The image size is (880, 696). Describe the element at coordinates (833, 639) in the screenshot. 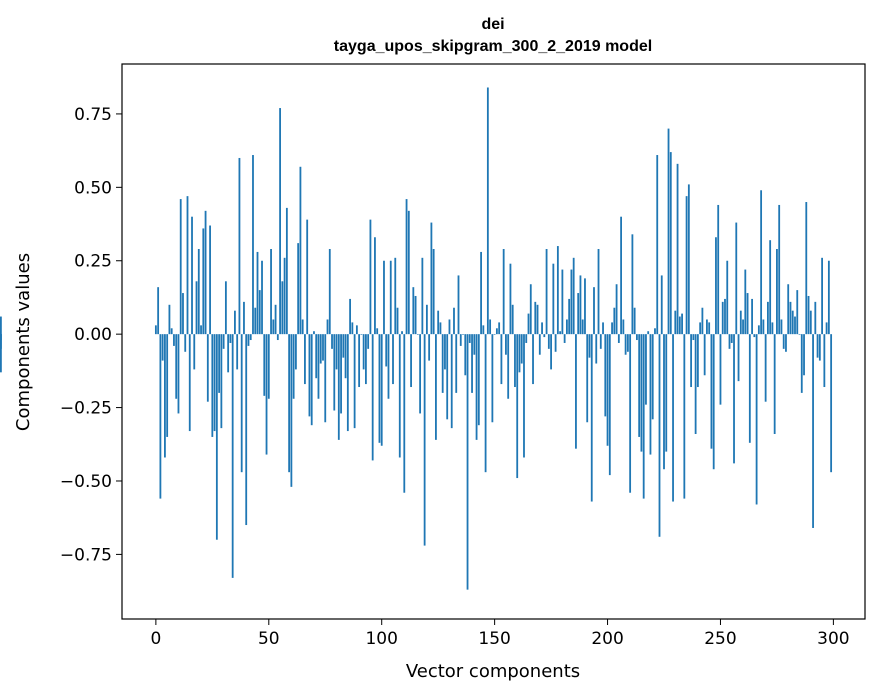

I see `x-tick-label: 300` at that location.